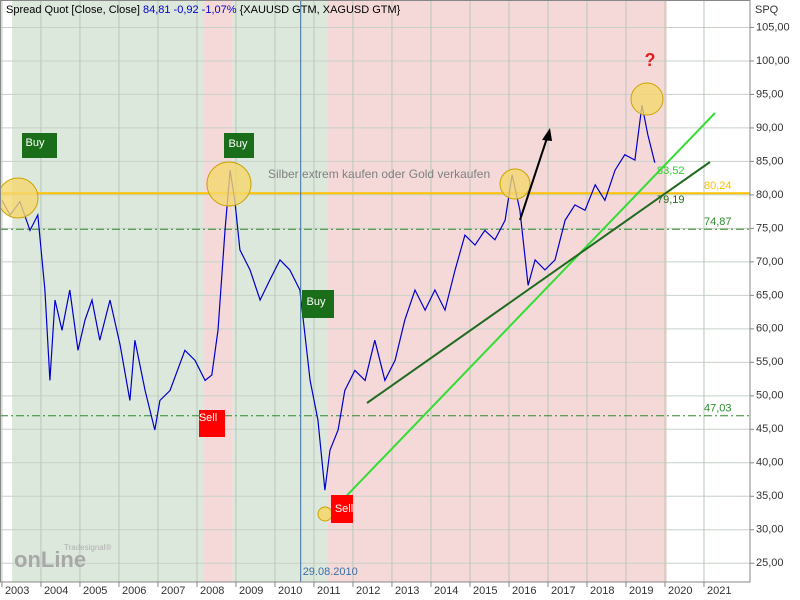  I want to click on header-name: Spread Quot [Close, Close], so click(73, 10).